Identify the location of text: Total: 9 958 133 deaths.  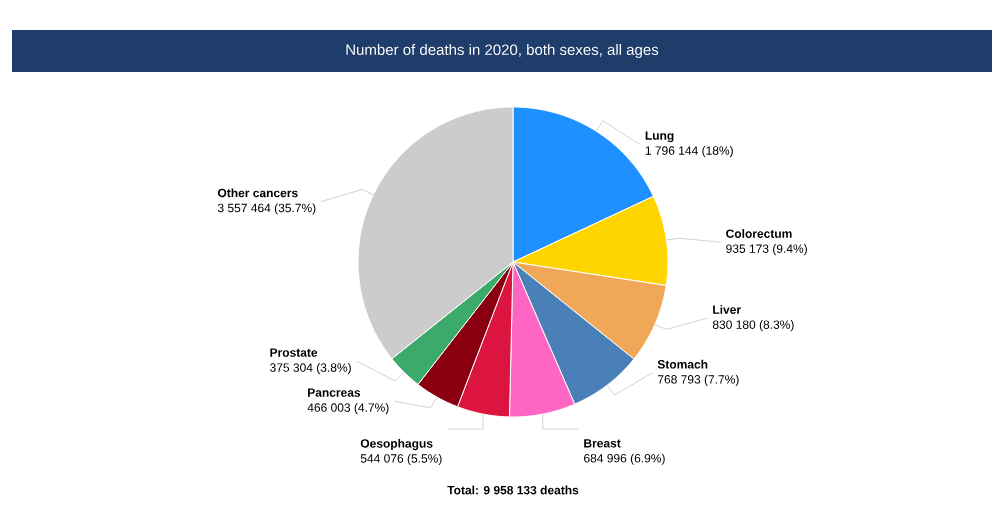
(513, 490).